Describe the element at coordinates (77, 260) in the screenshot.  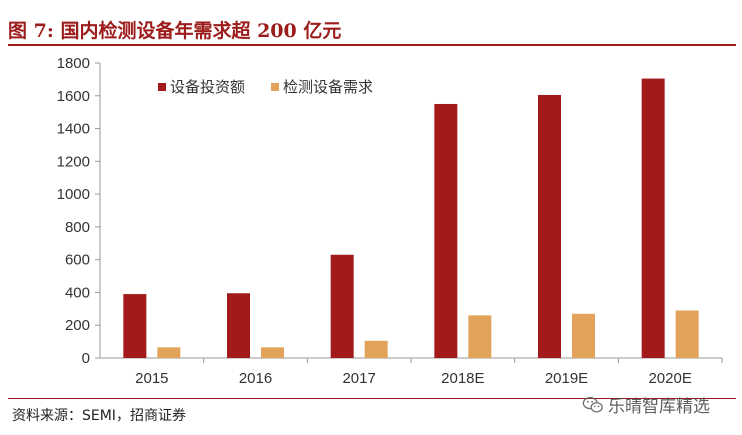
I see `y-tick-label: 600` at that location.